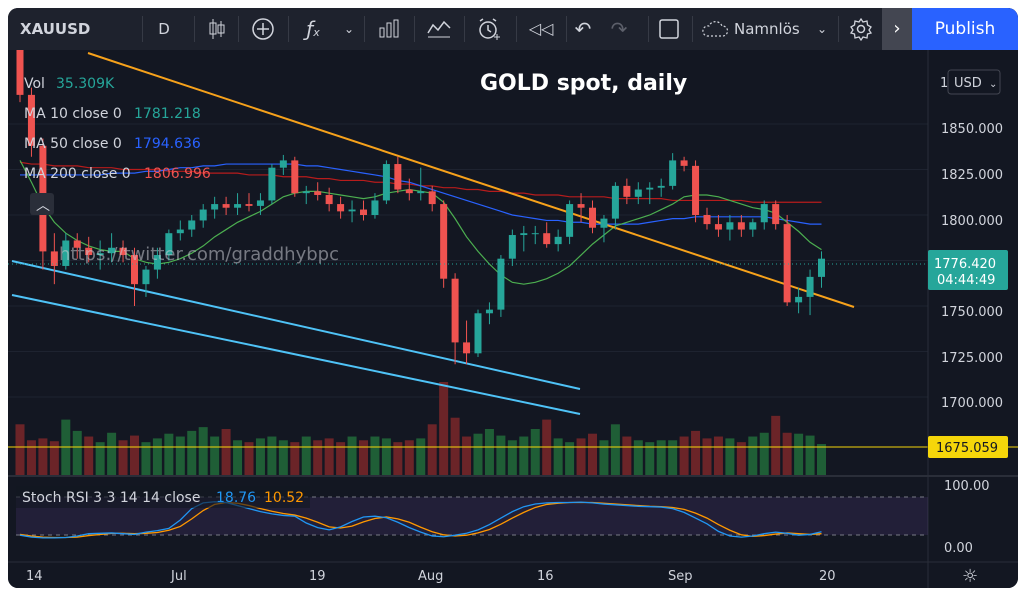 This screenshot has width=1024, height=596. I want to click on time-axis: 14 Jul 19 Aug 16 Sep 20 ☼, so click(513, 574).